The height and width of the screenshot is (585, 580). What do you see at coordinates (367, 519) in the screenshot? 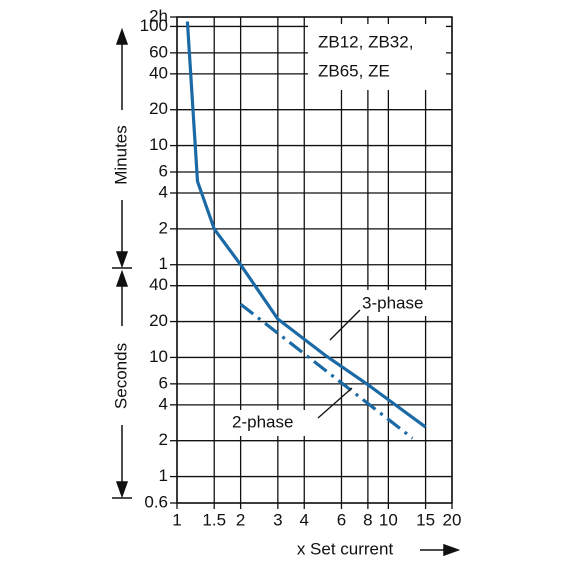
I see `x-tick-label: 8` at bounding box center [367, 519].